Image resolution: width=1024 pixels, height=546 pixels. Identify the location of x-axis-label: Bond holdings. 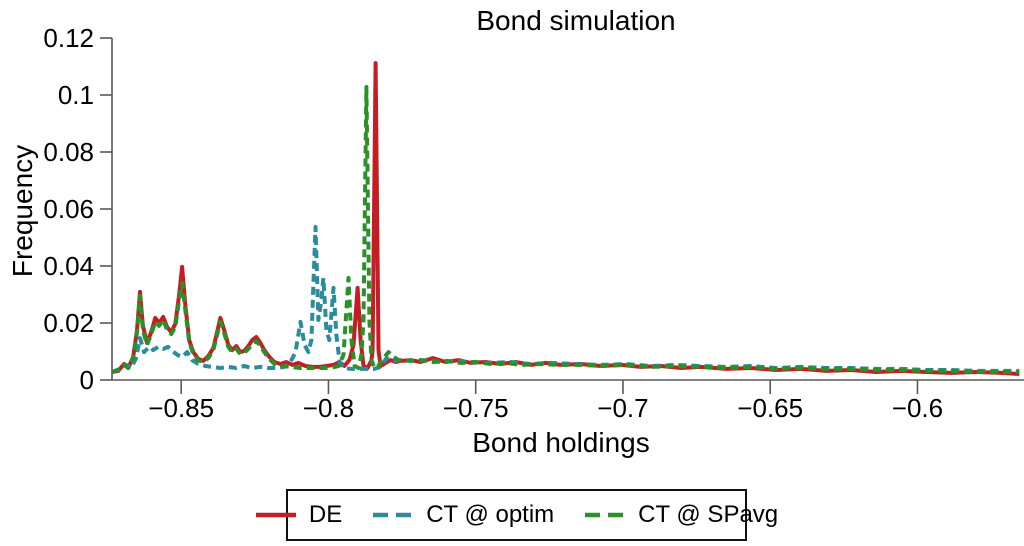
(560, 442).